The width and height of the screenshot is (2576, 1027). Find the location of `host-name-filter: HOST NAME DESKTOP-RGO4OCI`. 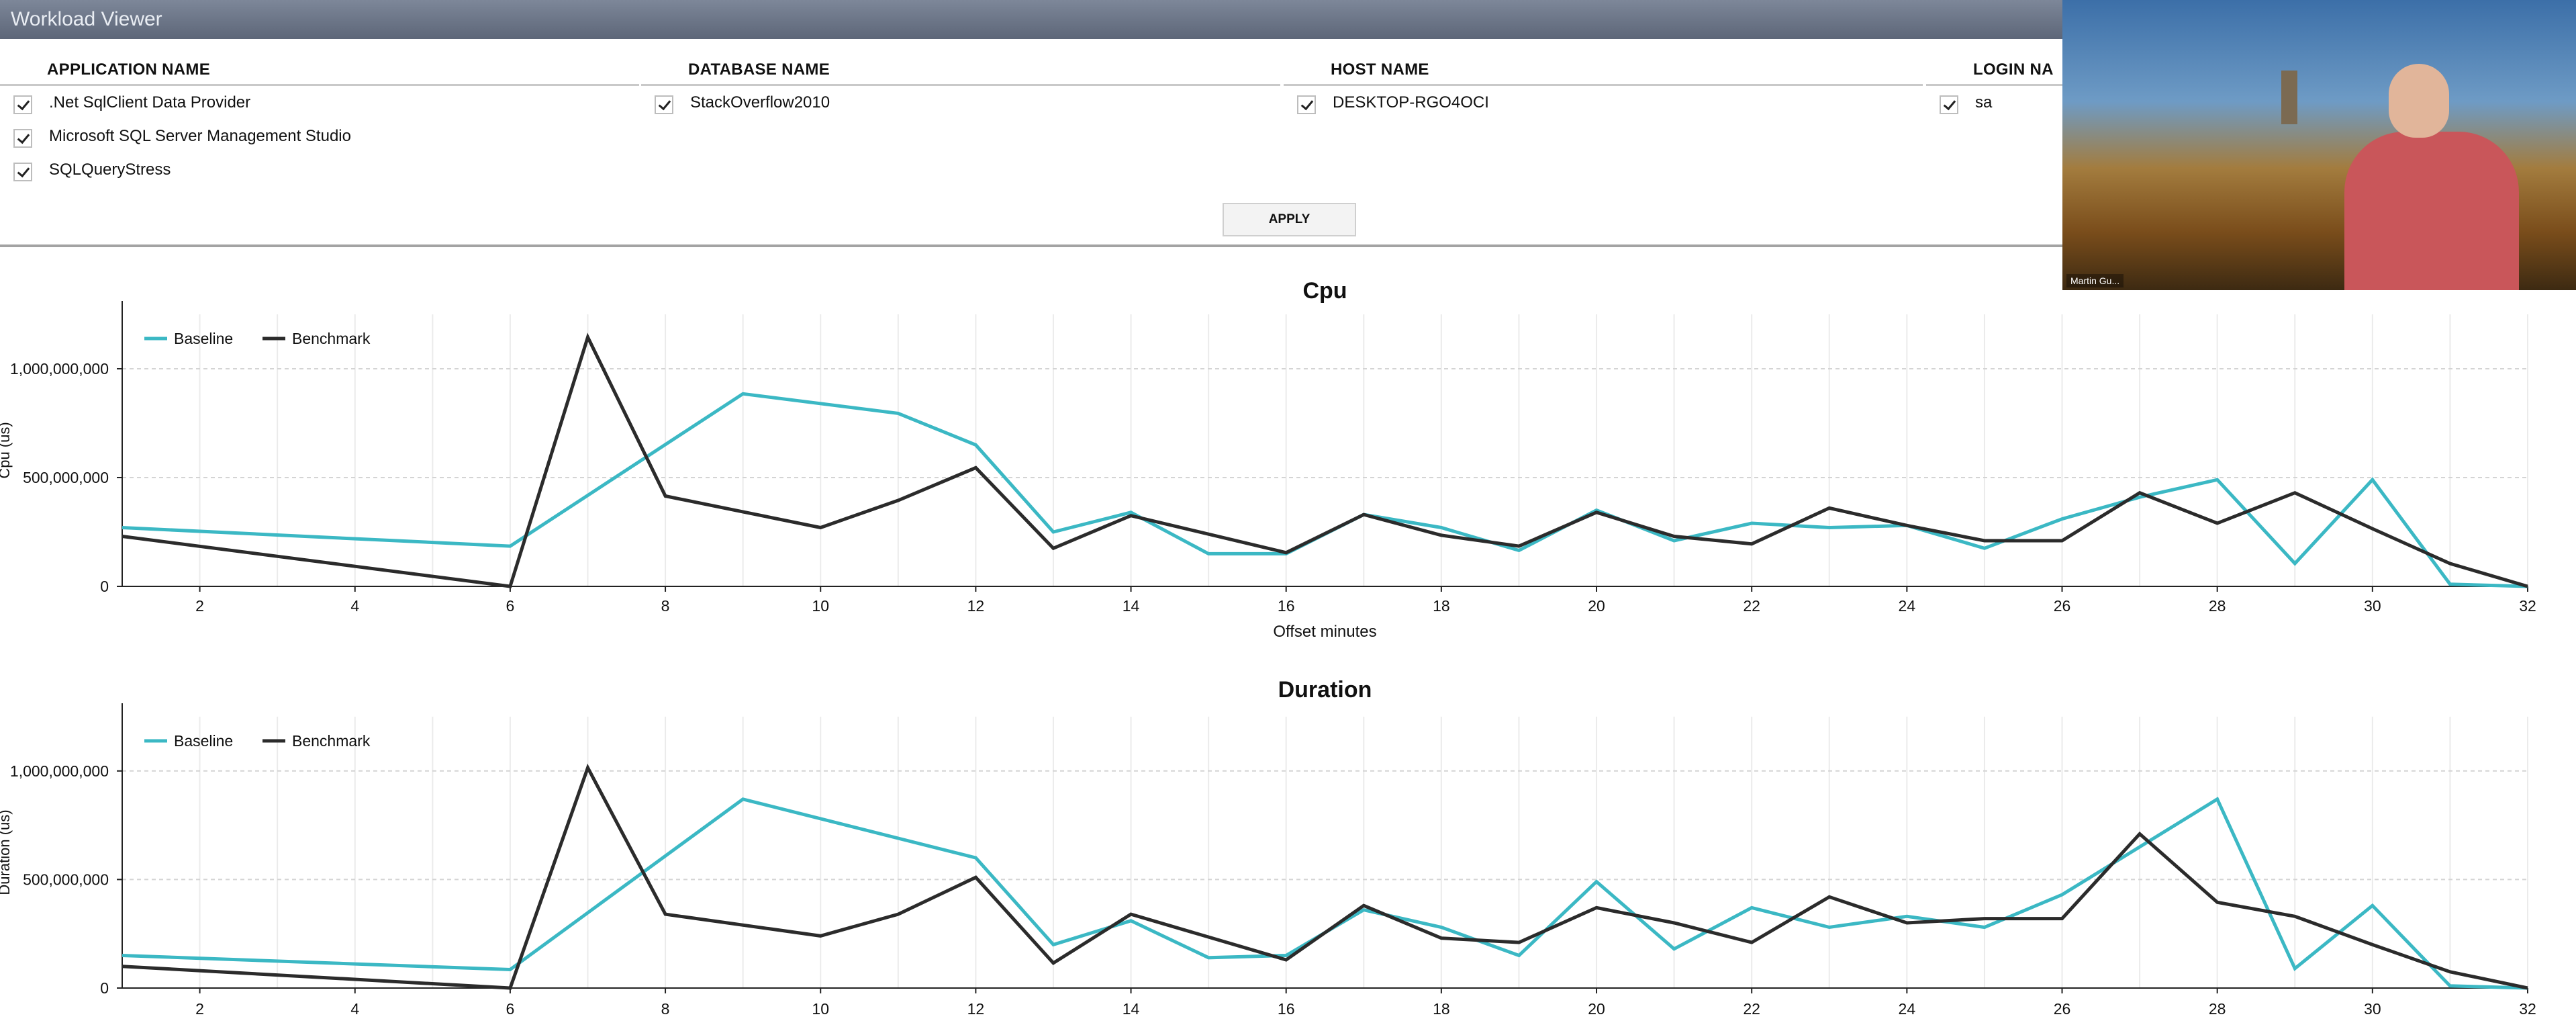

host-name-filter: HOST NAME DESKTOP-RGO4OCI is located at coordinates (1604, 87).